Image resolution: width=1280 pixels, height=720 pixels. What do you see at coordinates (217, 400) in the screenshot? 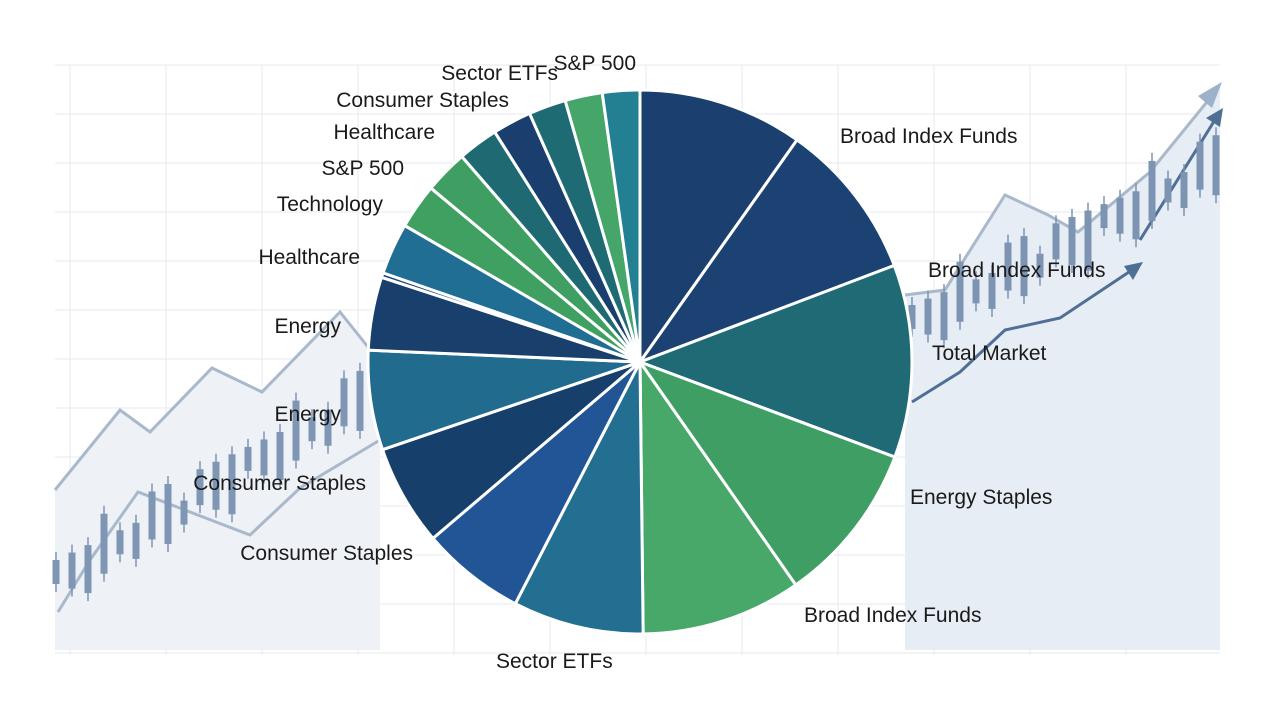
I see `background-trend-line-left` at bounding box center [217, 400].